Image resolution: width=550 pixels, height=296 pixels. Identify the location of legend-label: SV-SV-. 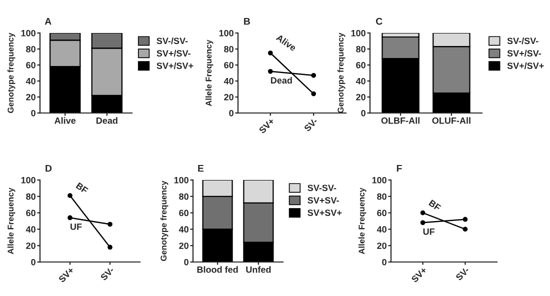
(322, 188).